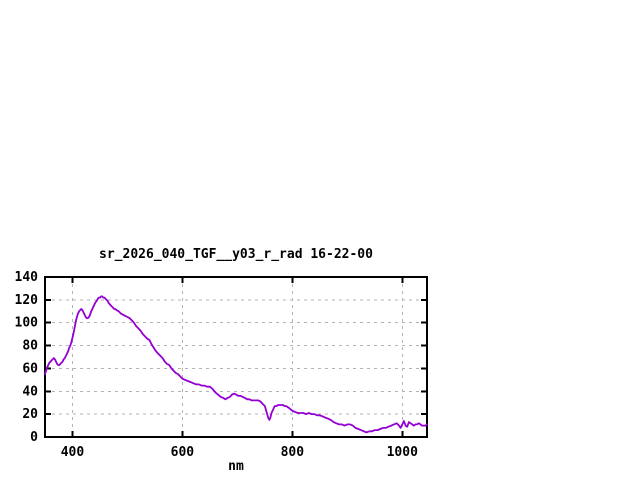  Describe the element at coordinates (402, 452) in the screenshot. I see `x-tick-label: 1000` at that location.